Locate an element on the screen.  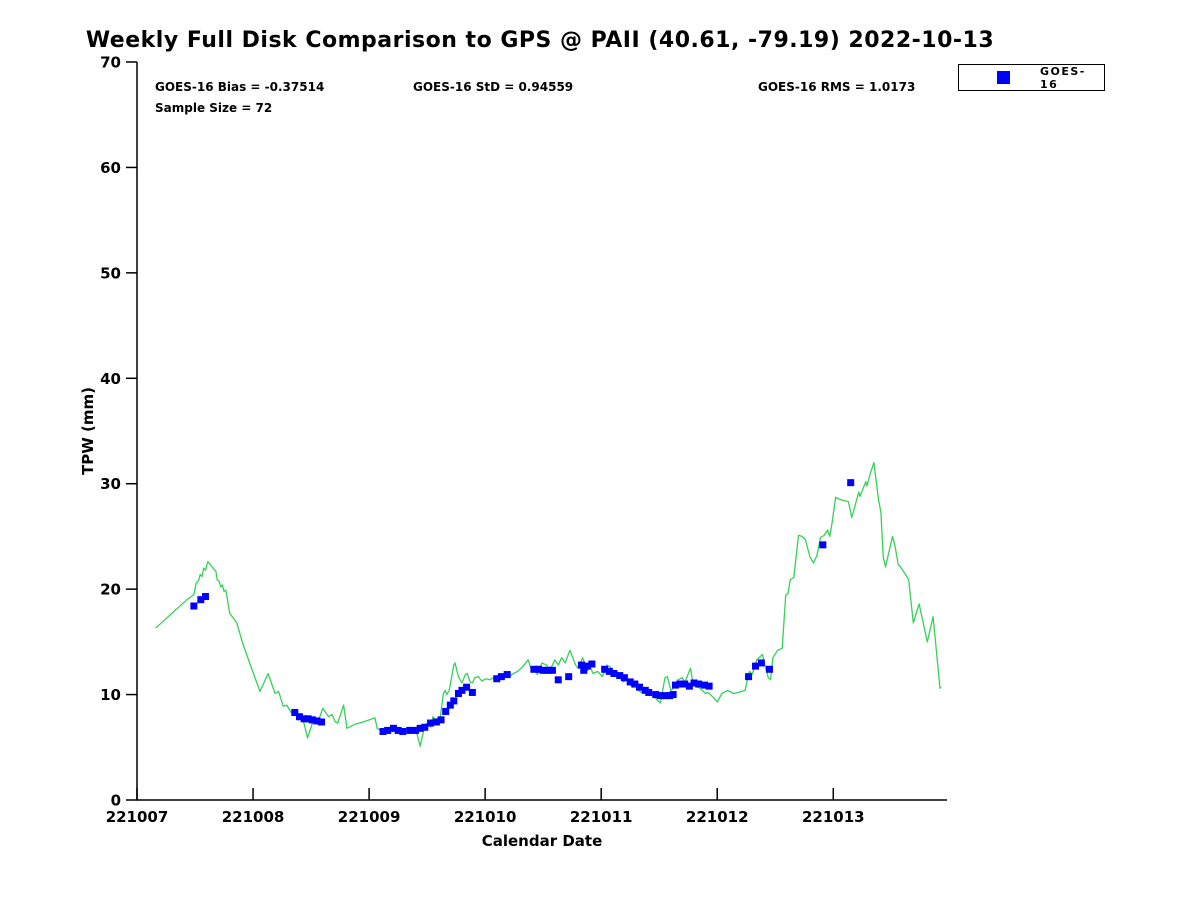
x-tick-label: 221010 is located at coordinates (485, 817).